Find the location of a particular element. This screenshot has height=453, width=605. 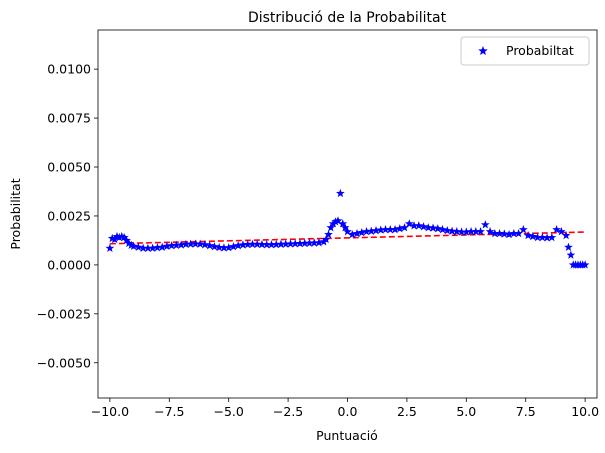

y-tick-label: −0.0025 is located at coordinates (64, 313).